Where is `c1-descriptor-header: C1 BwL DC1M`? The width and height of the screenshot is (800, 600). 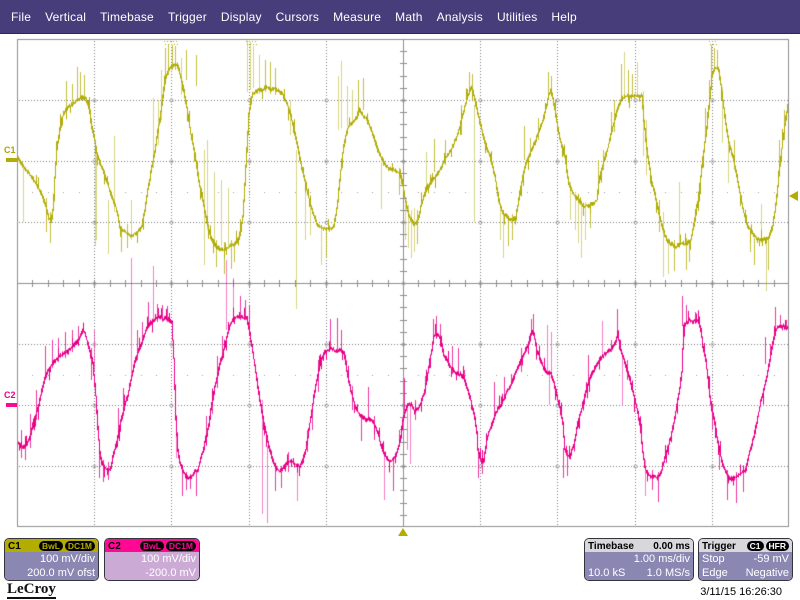
c1-descriptor-header: C1 BwL DC1M is located at coordinates (51, 545).